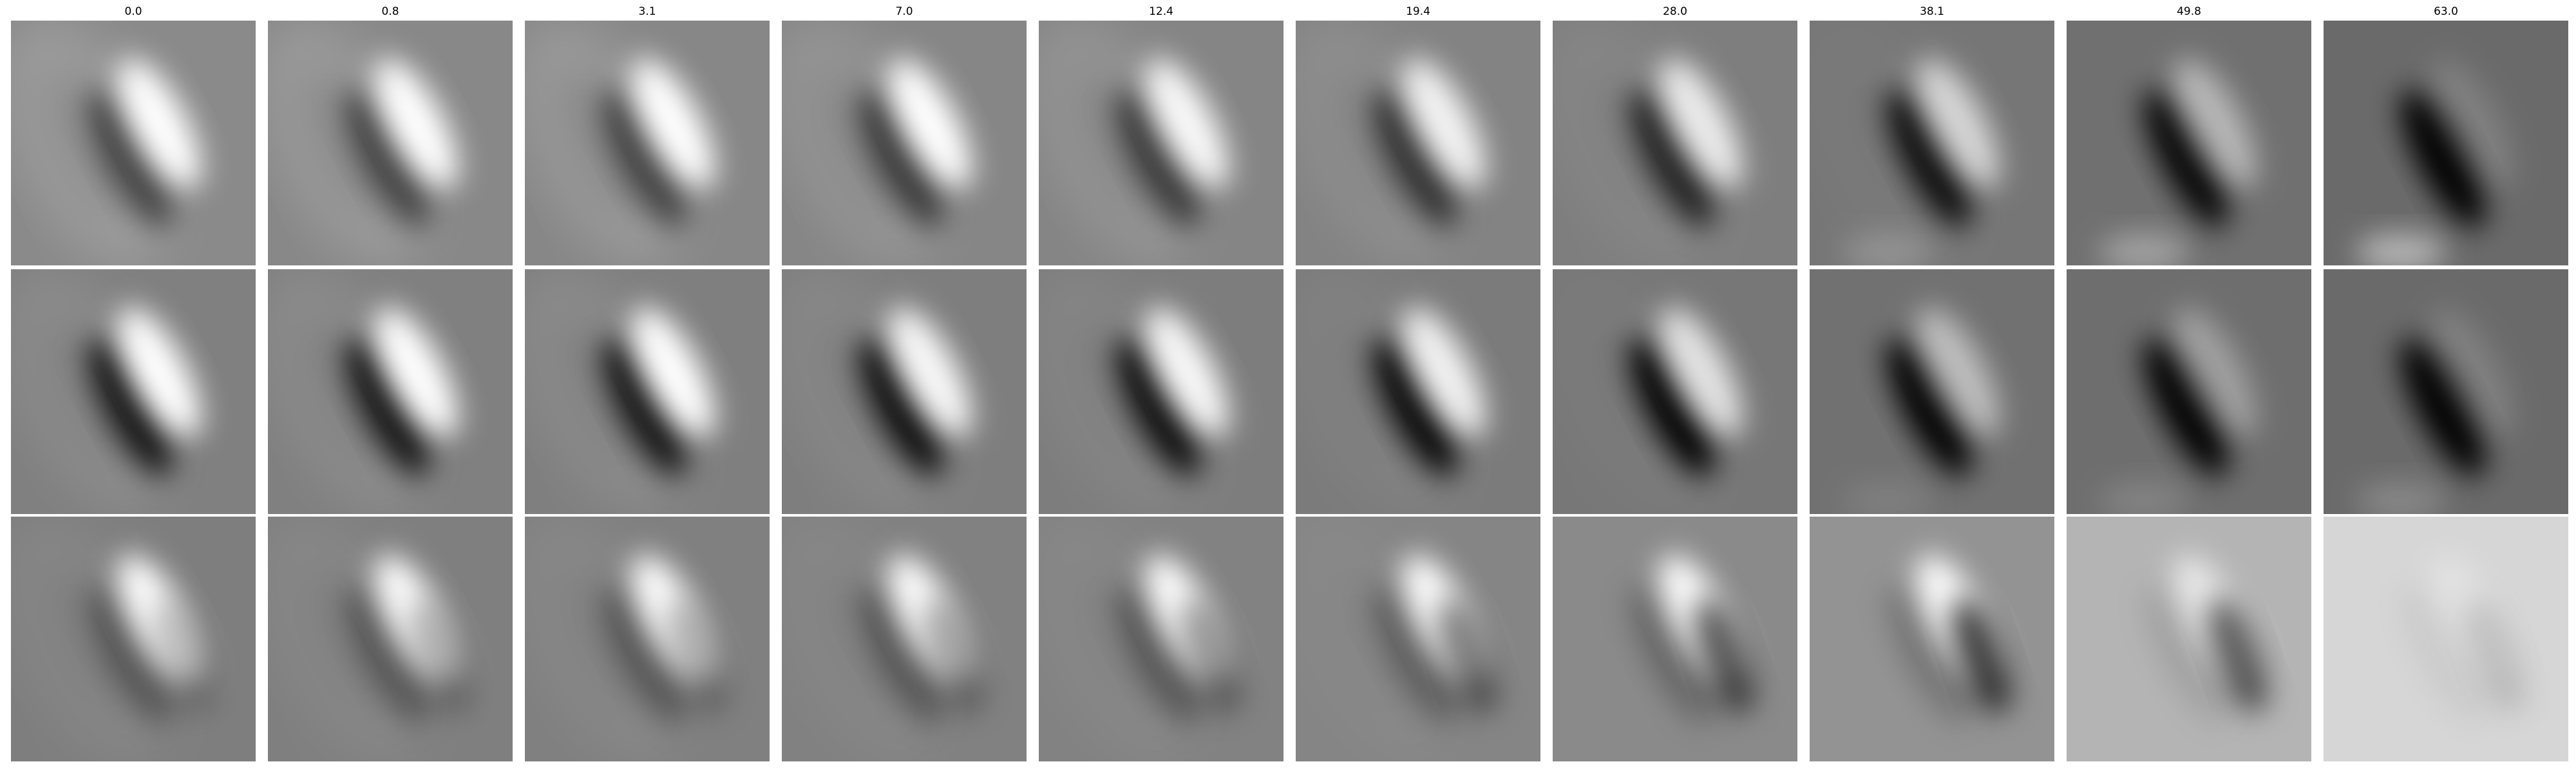  Describe the element at coordinates (904, 11) in the screenshot. I see `column-title-3: 7.0` at that location.